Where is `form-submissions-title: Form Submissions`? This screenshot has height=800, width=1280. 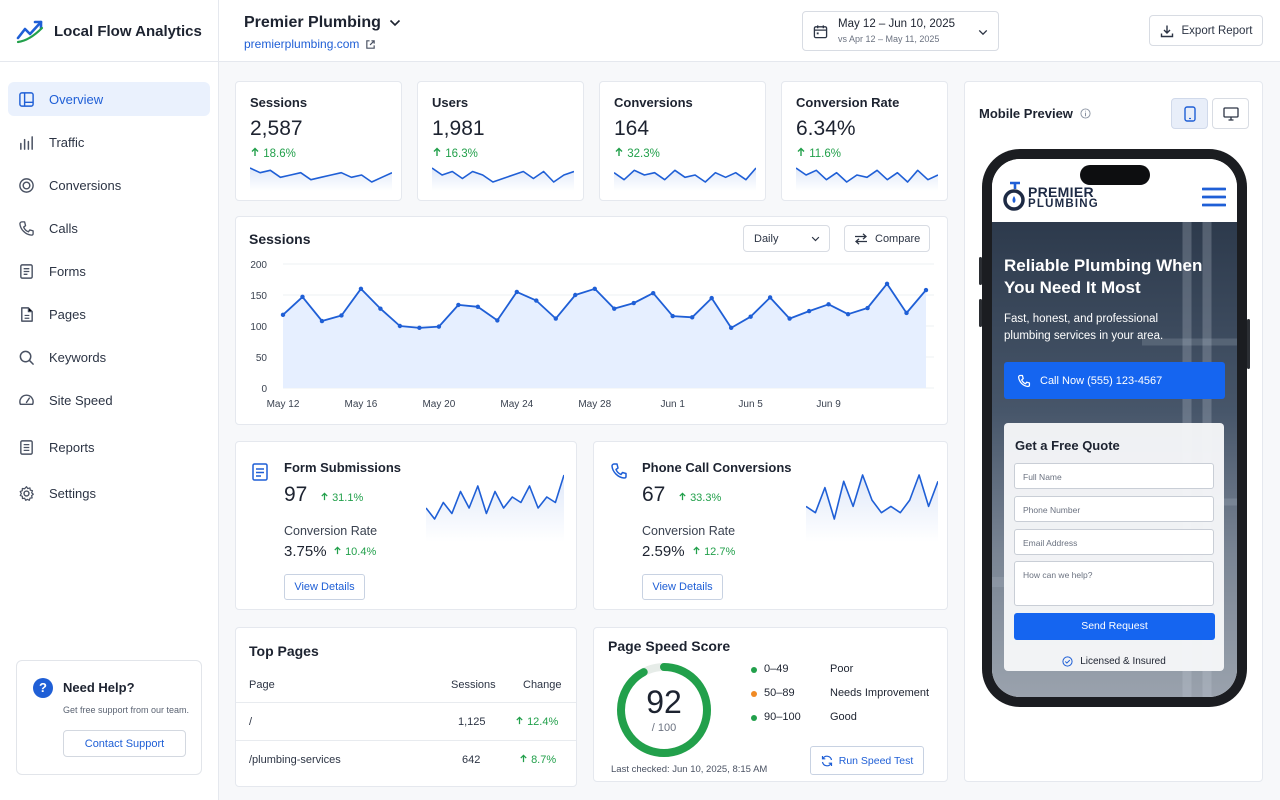
form-submissions-title: Form Submissions is located at coordinates (343, 467).